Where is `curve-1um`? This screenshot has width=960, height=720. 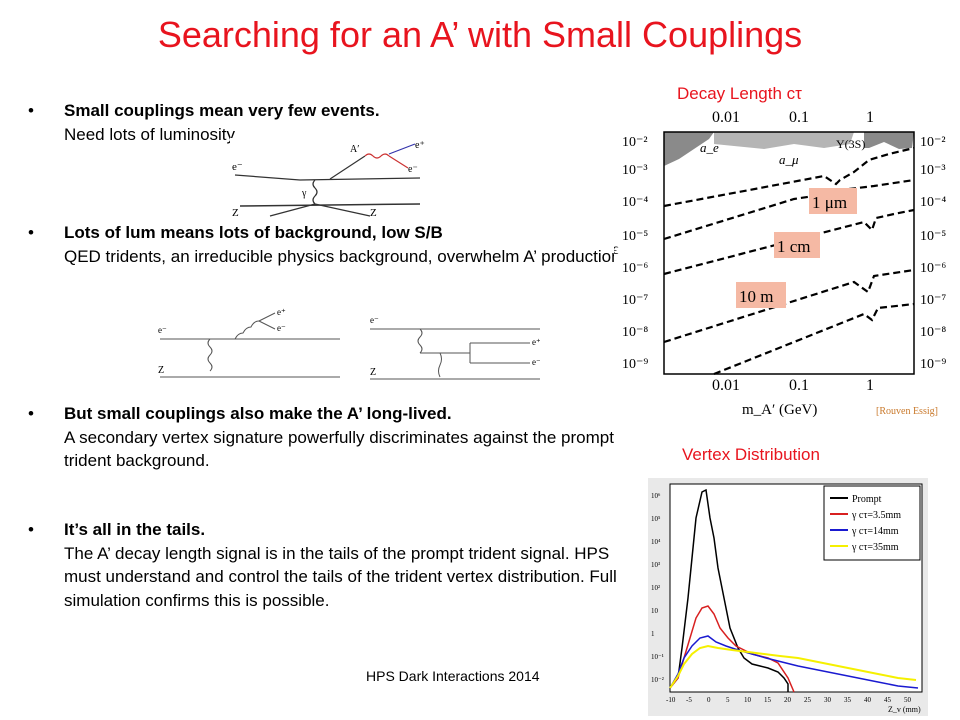 curve-1um is located at coordinates (789, 177).